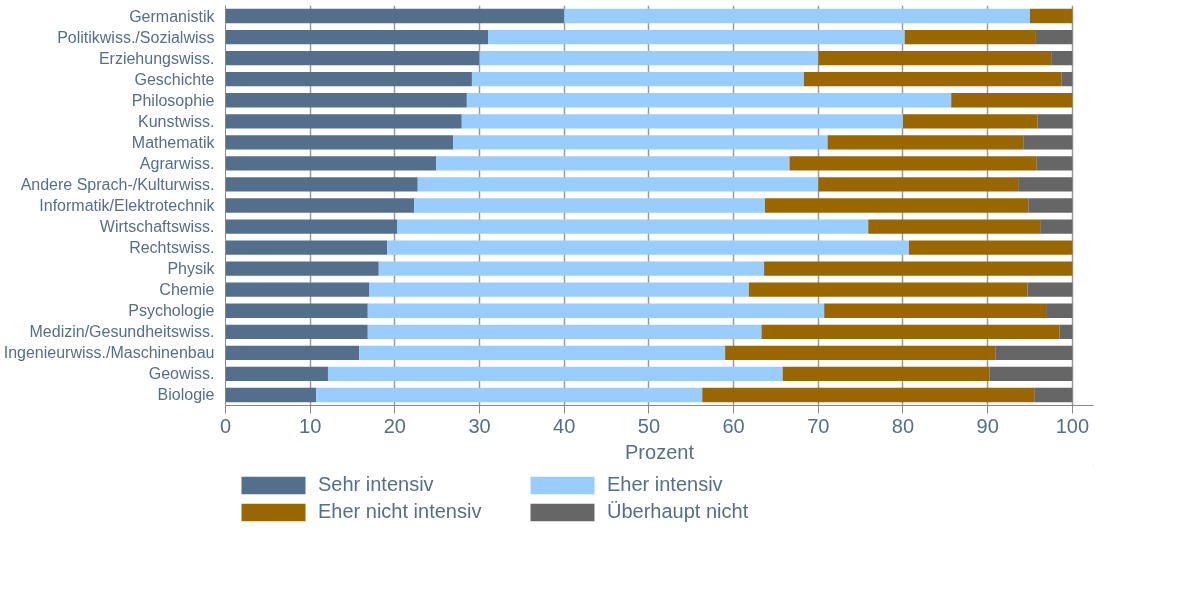  What do you see at coordinates (479, 425) in the screenshot?
I see `x-tick-label: 30` at bounding box center [479, 425].